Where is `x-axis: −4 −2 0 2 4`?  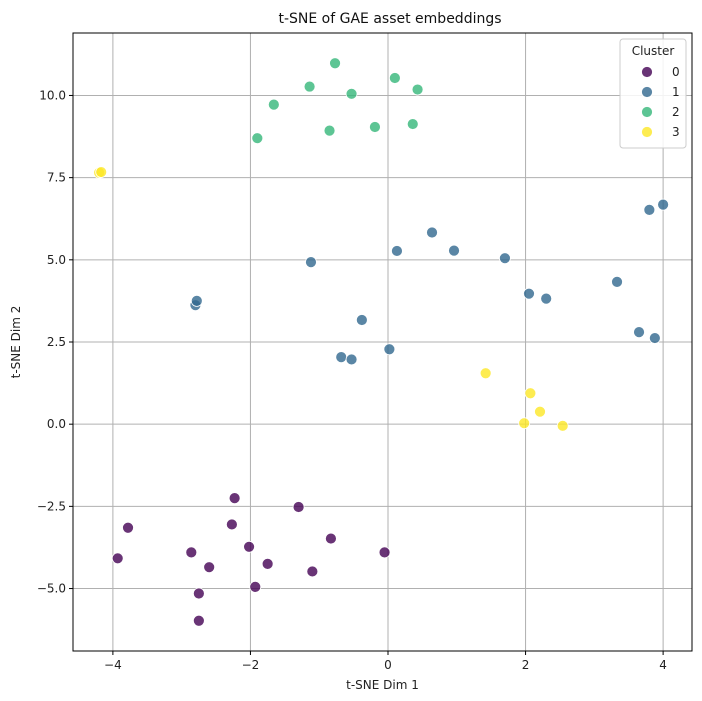
x-axis: −4 −2 0 2 4 is located at coordinates (385, 661).